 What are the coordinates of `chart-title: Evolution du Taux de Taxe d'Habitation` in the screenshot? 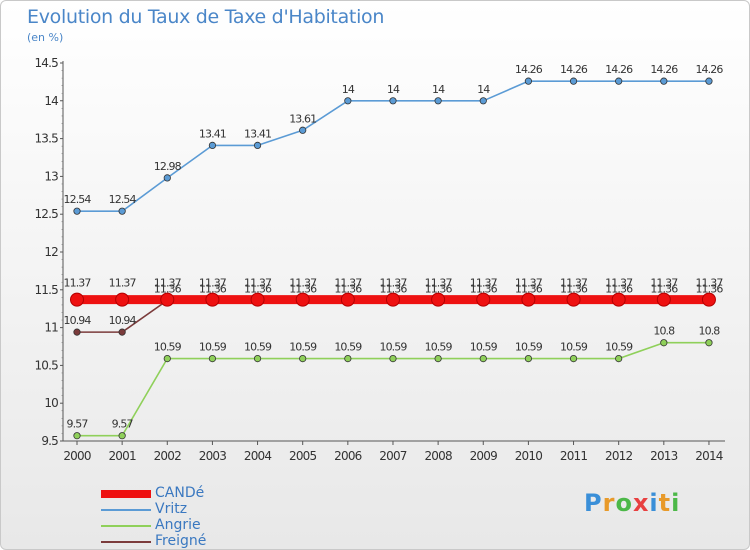 It's located at (206, 17).